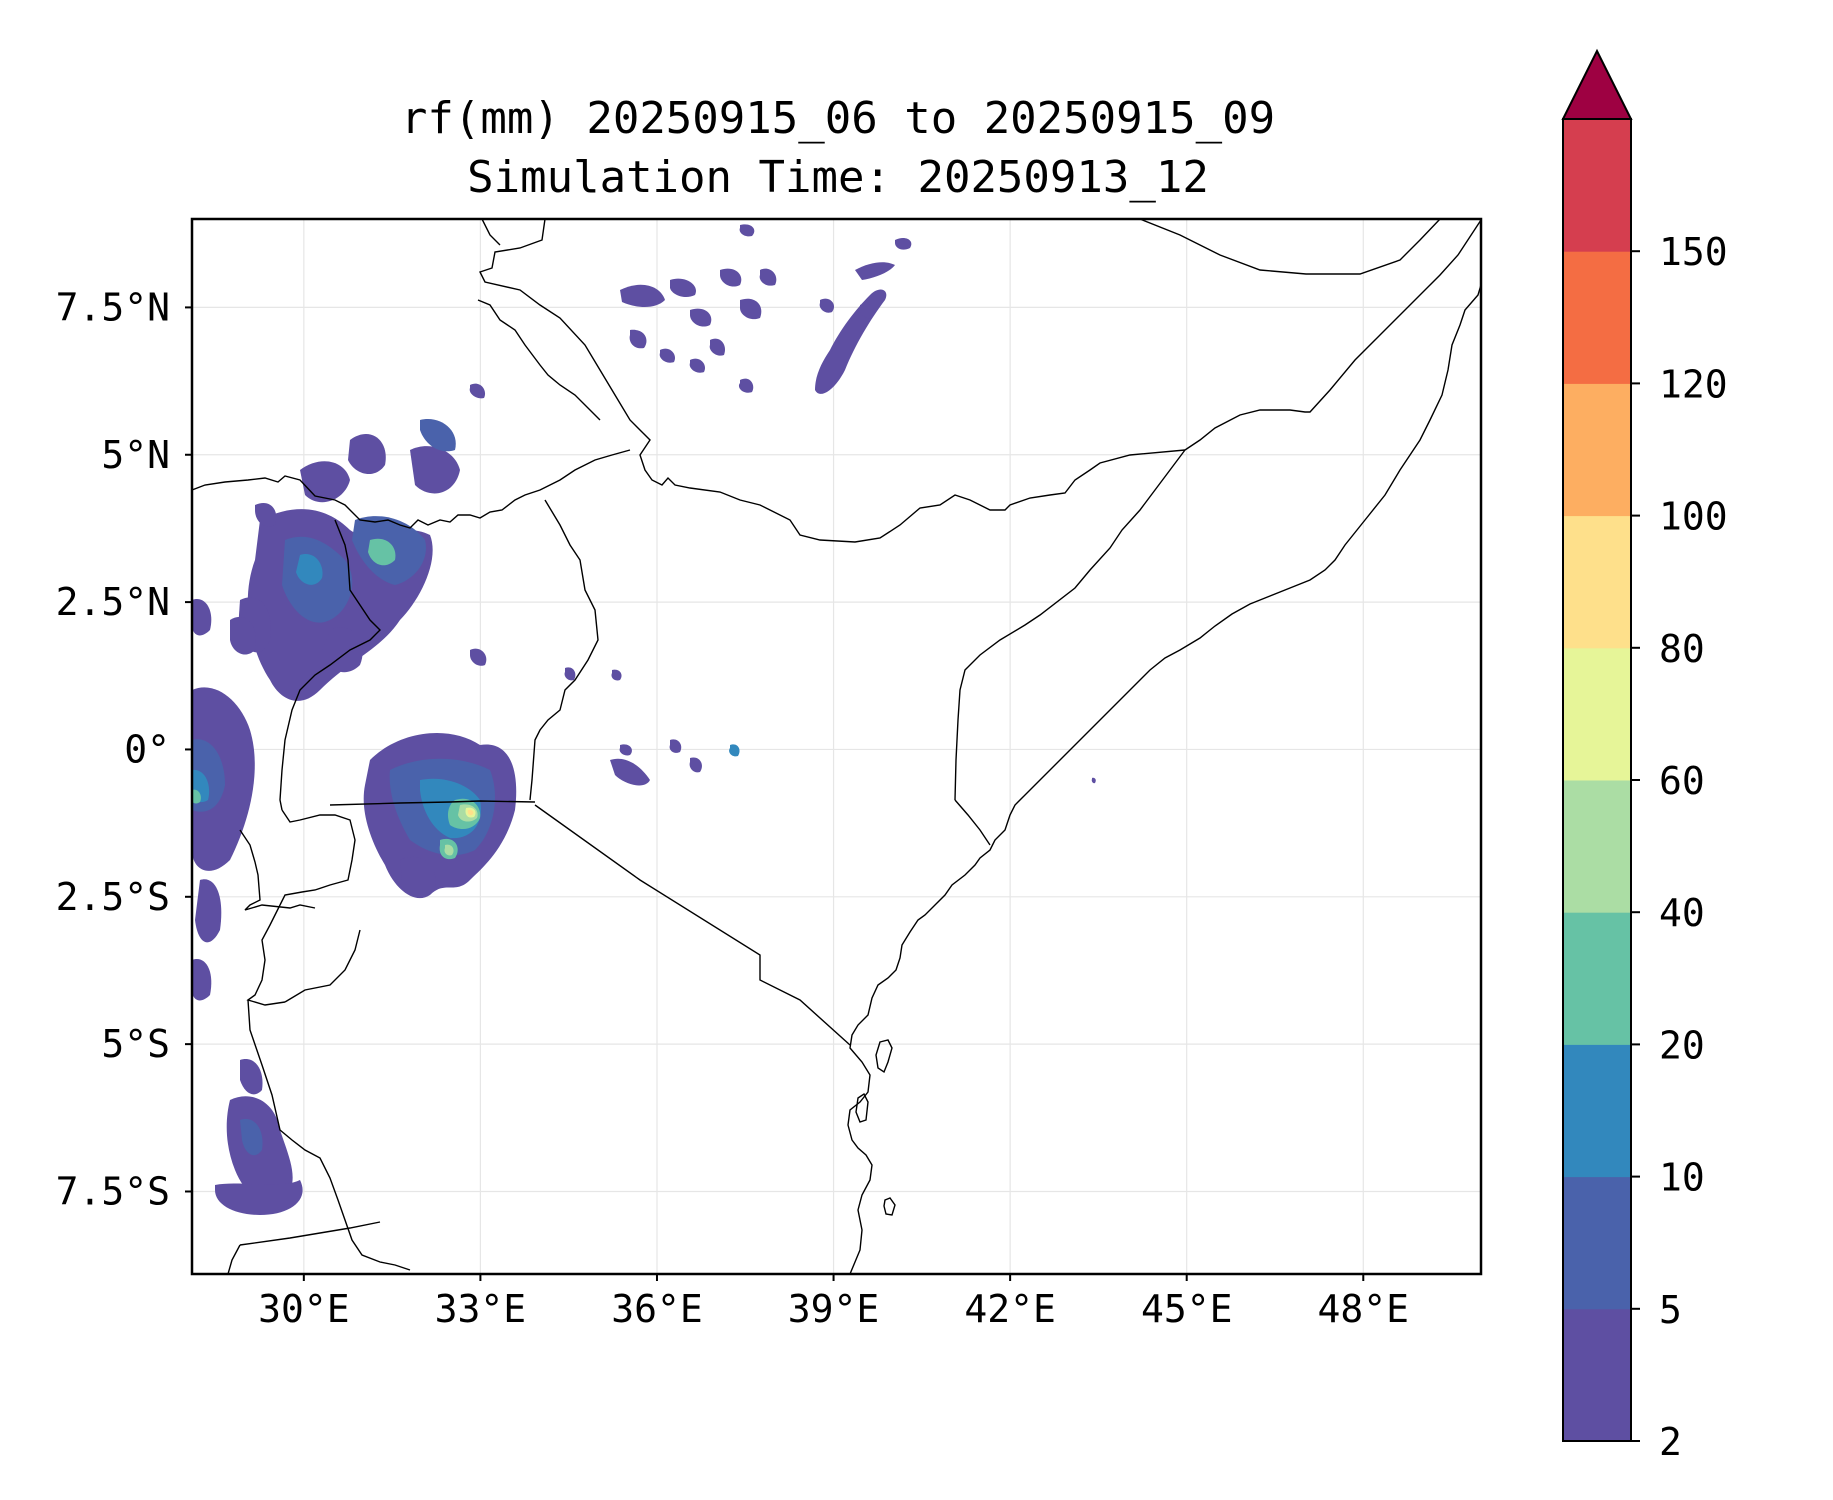 This screenshot has height=1500, width=1833. I want to click on colorbar-extend-arrow, so click(1597, 84).